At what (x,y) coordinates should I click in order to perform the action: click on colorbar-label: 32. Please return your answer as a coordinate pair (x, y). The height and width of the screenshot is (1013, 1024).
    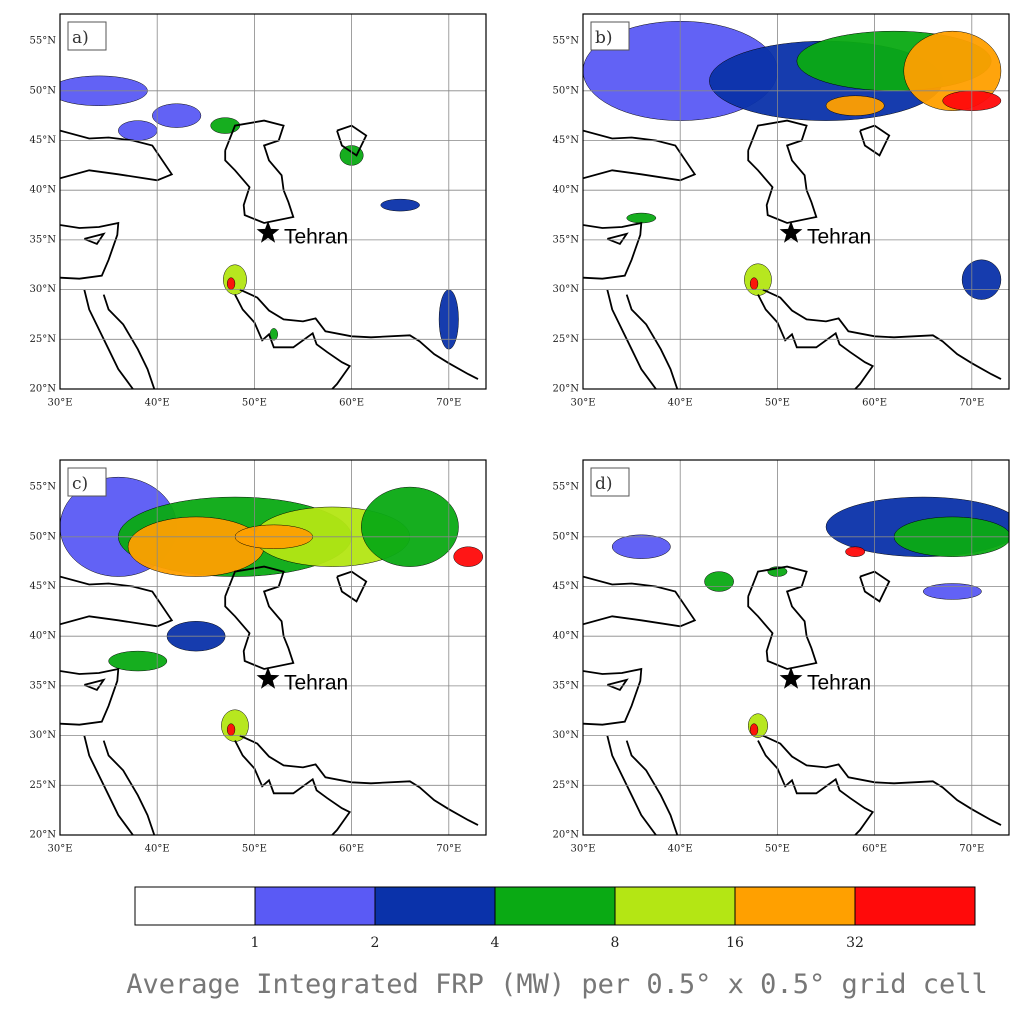
    Looking at the image, I should click on (855, 943).